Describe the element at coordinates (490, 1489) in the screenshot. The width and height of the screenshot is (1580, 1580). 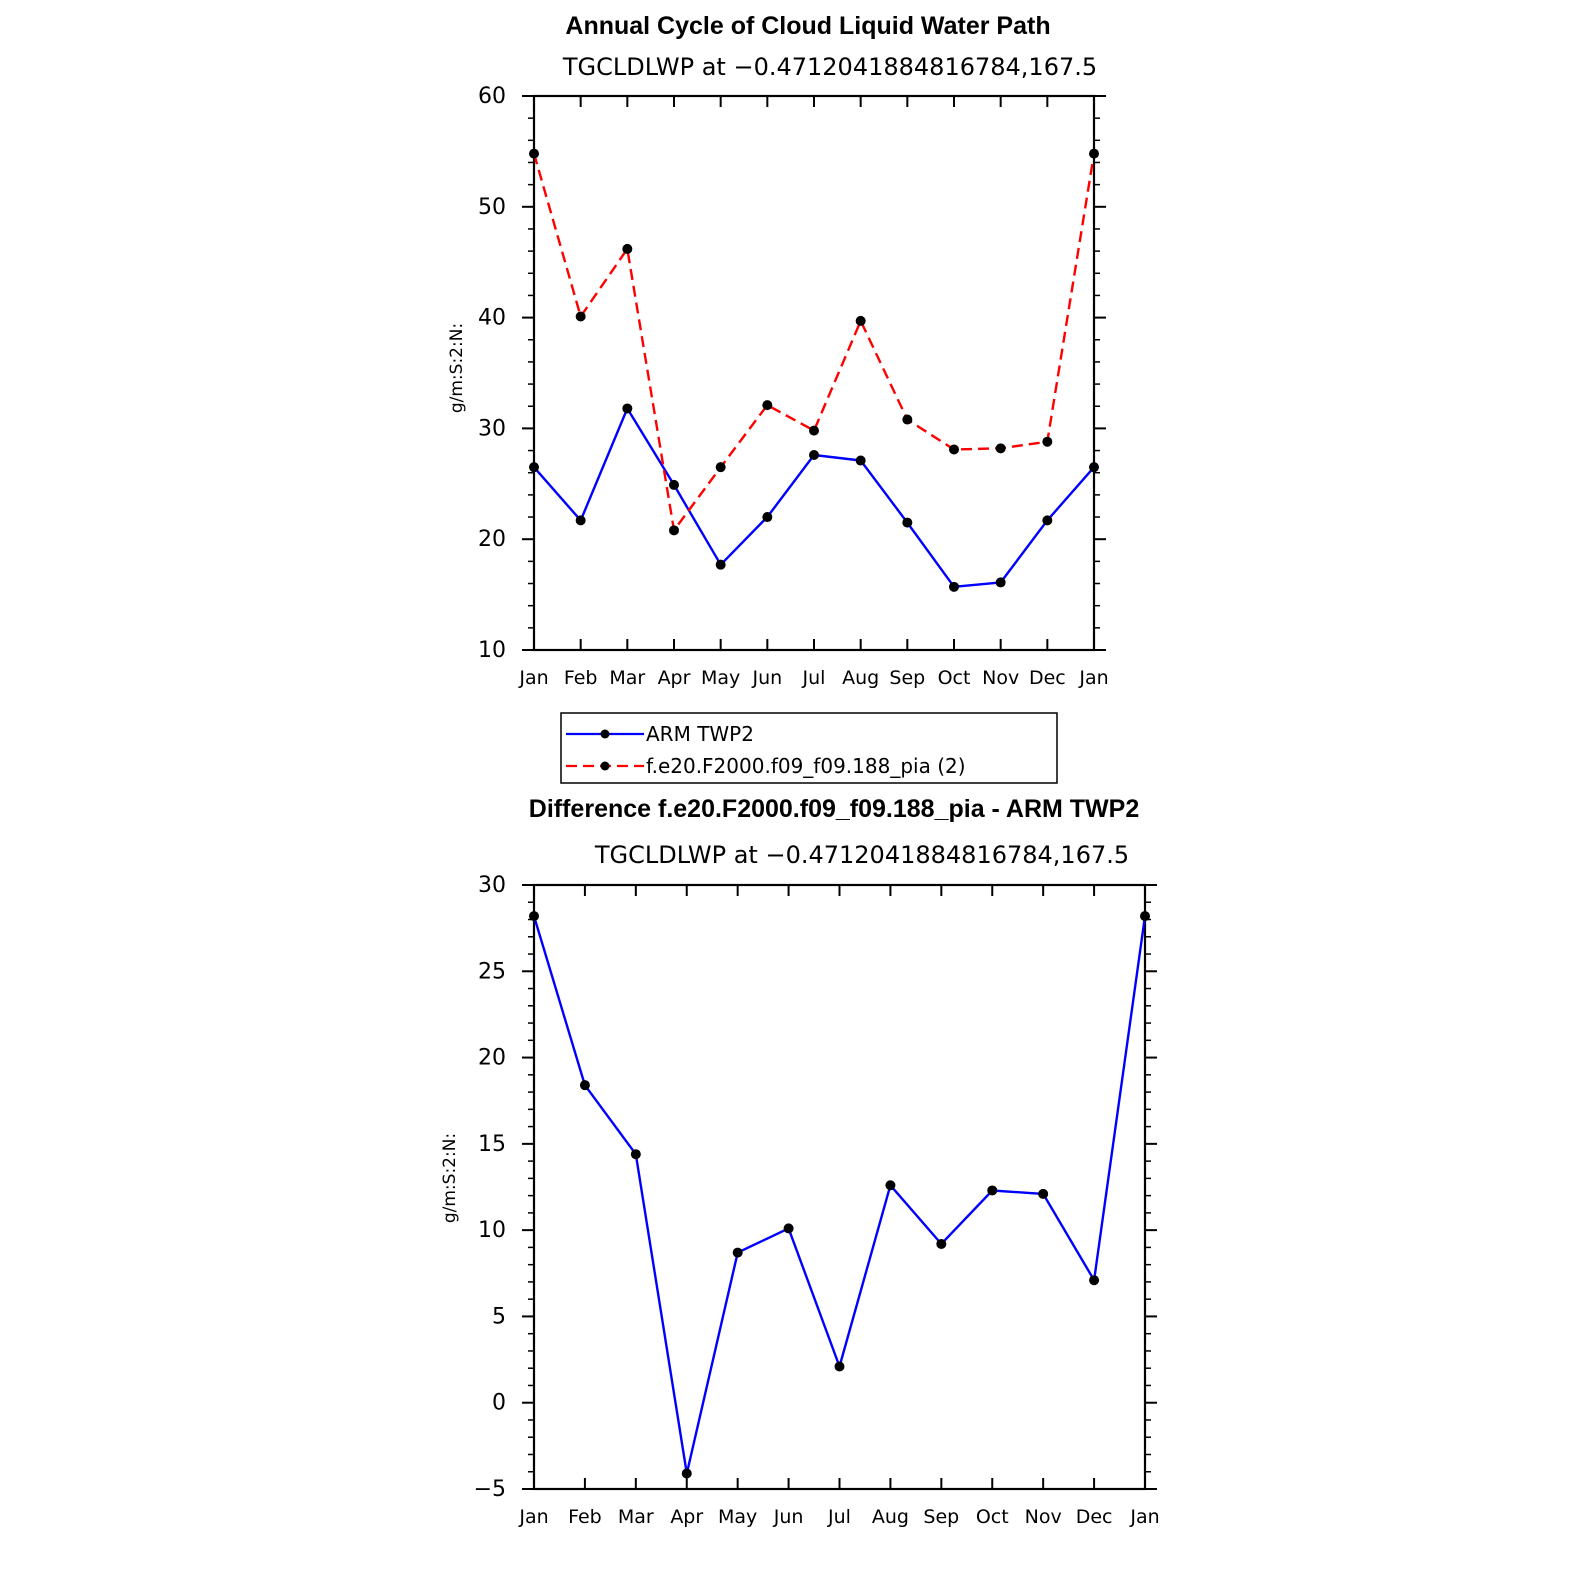
I see `bottom-ytick-label: −5` at that location.